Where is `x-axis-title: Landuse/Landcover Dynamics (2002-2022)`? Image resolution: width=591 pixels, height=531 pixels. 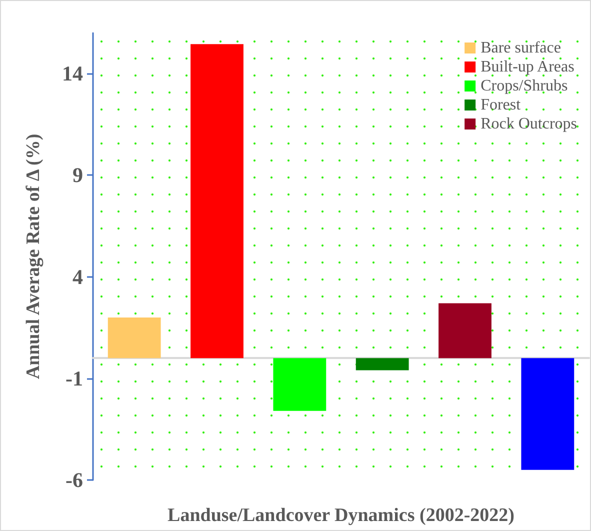 x-axis-title: Landuse/Landcover Dynamics (2002-2022) is located at coordinates (341, 515).